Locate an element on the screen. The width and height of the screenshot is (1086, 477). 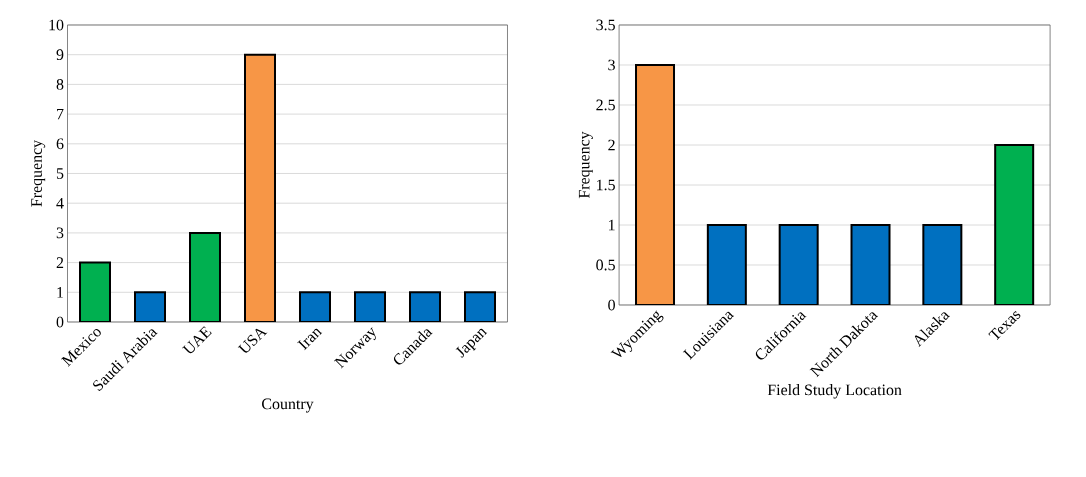
y-tick-label: 10 is located at coordinates (56, 25).